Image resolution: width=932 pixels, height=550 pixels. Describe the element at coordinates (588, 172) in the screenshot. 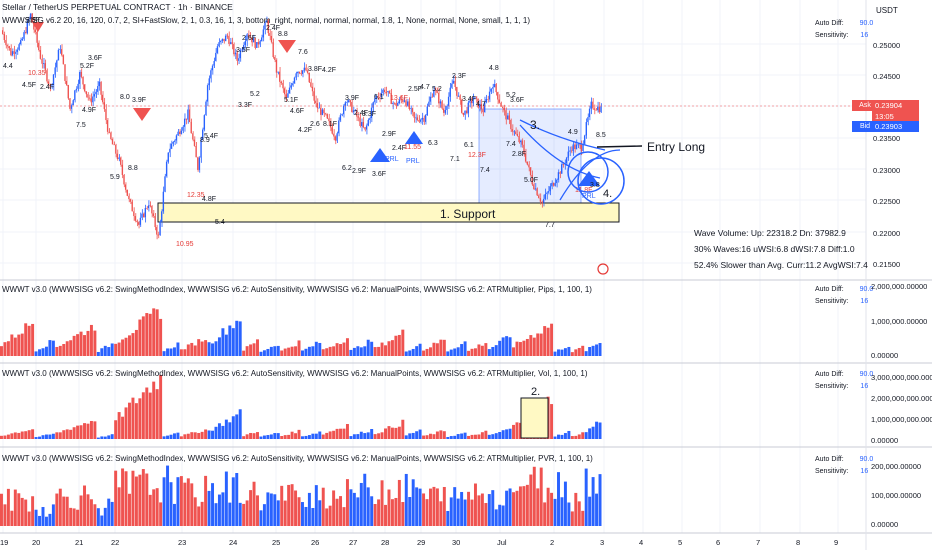

I see `circle-marker-small` at that location.